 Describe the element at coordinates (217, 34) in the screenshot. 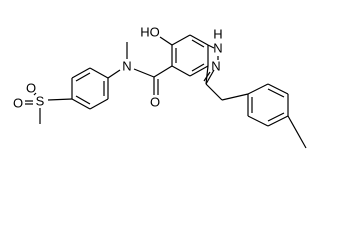

I see `atom-label: H` at that location.